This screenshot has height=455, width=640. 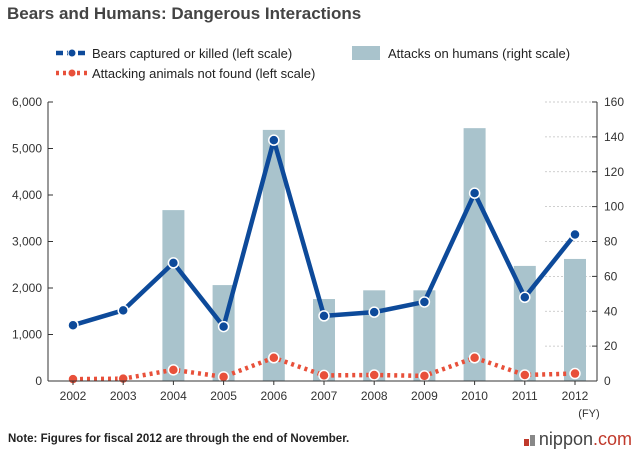 What do you see at coordinates (72, 73) in the screenshot?
I see `legend-not-found-marker` at bounding box center [72, 73].